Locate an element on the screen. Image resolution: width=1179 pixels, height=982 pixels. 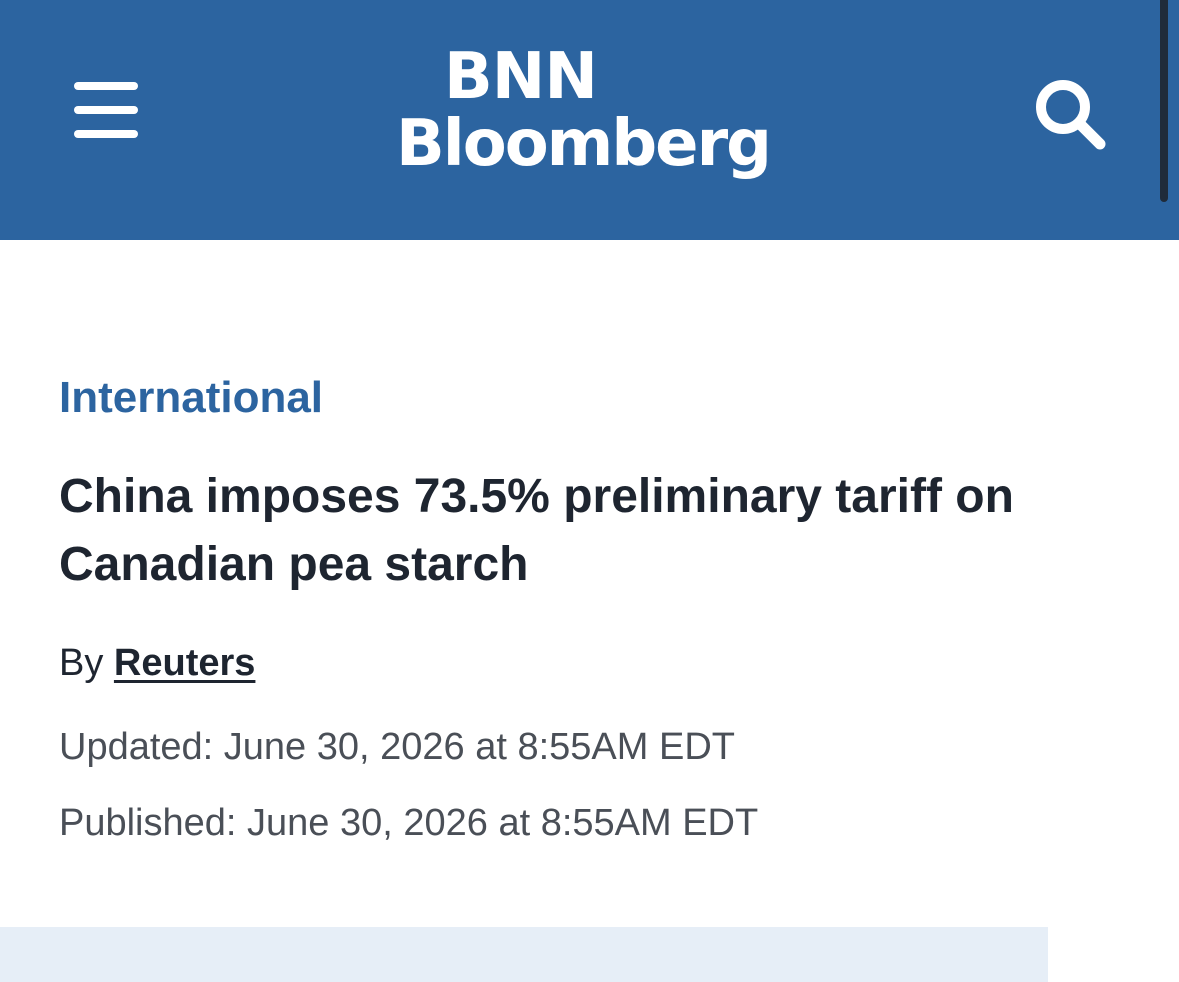
updated-timestamp: Updated: June 30, 2026 at 8:55AM EDT is located at coordinates (397, 747).